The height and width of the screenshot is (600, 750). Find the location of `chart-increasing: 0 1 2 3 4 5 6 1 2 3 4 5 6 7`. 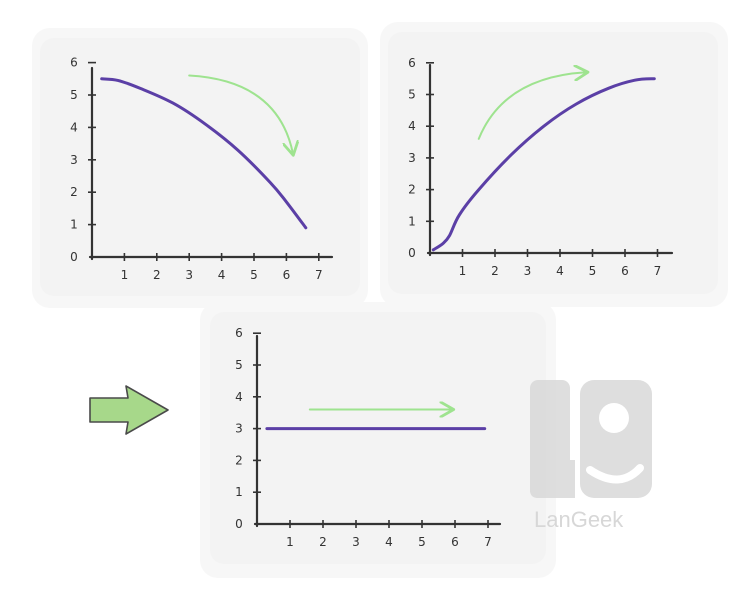

chart-increasing: 0 1 2 3 4 5 6 1 2 3 4 5 6 7 is located at coordinates (541, 167).